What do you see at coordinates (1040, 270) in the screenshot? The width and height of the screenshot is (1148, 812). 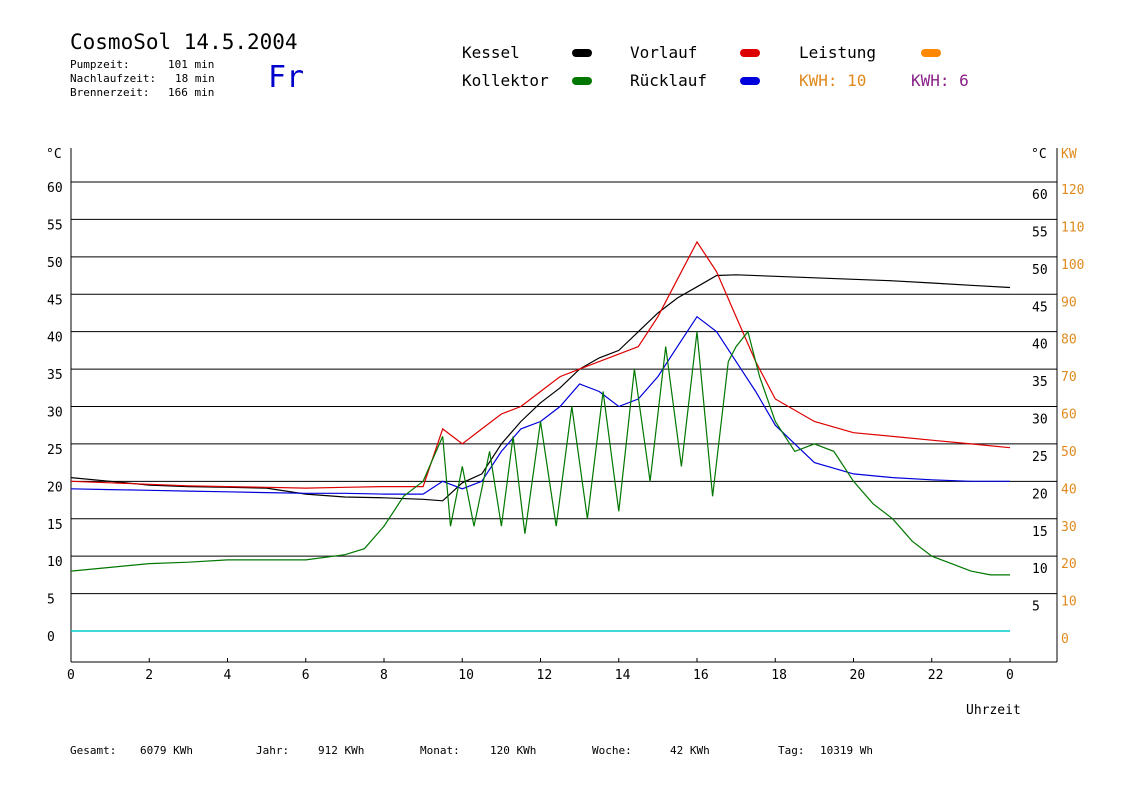 I see `y-tick-label-right: 50` at bounding box center [1040, 270].